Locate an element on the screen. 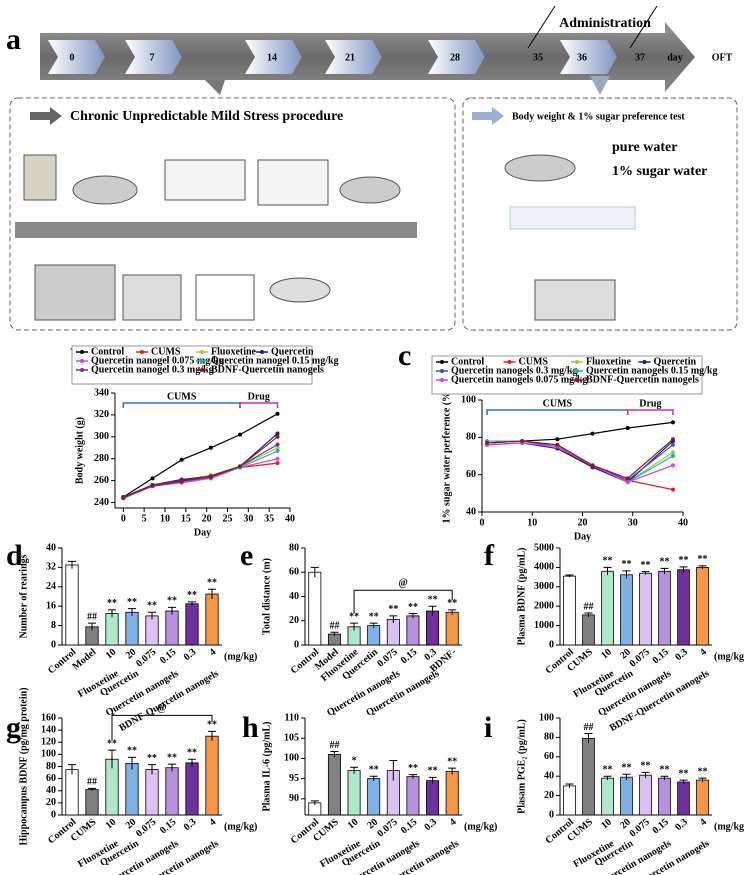 The height and width of the screenshot is (875, 744). pure-water-label: pure water is located at coordinates (644, 147).